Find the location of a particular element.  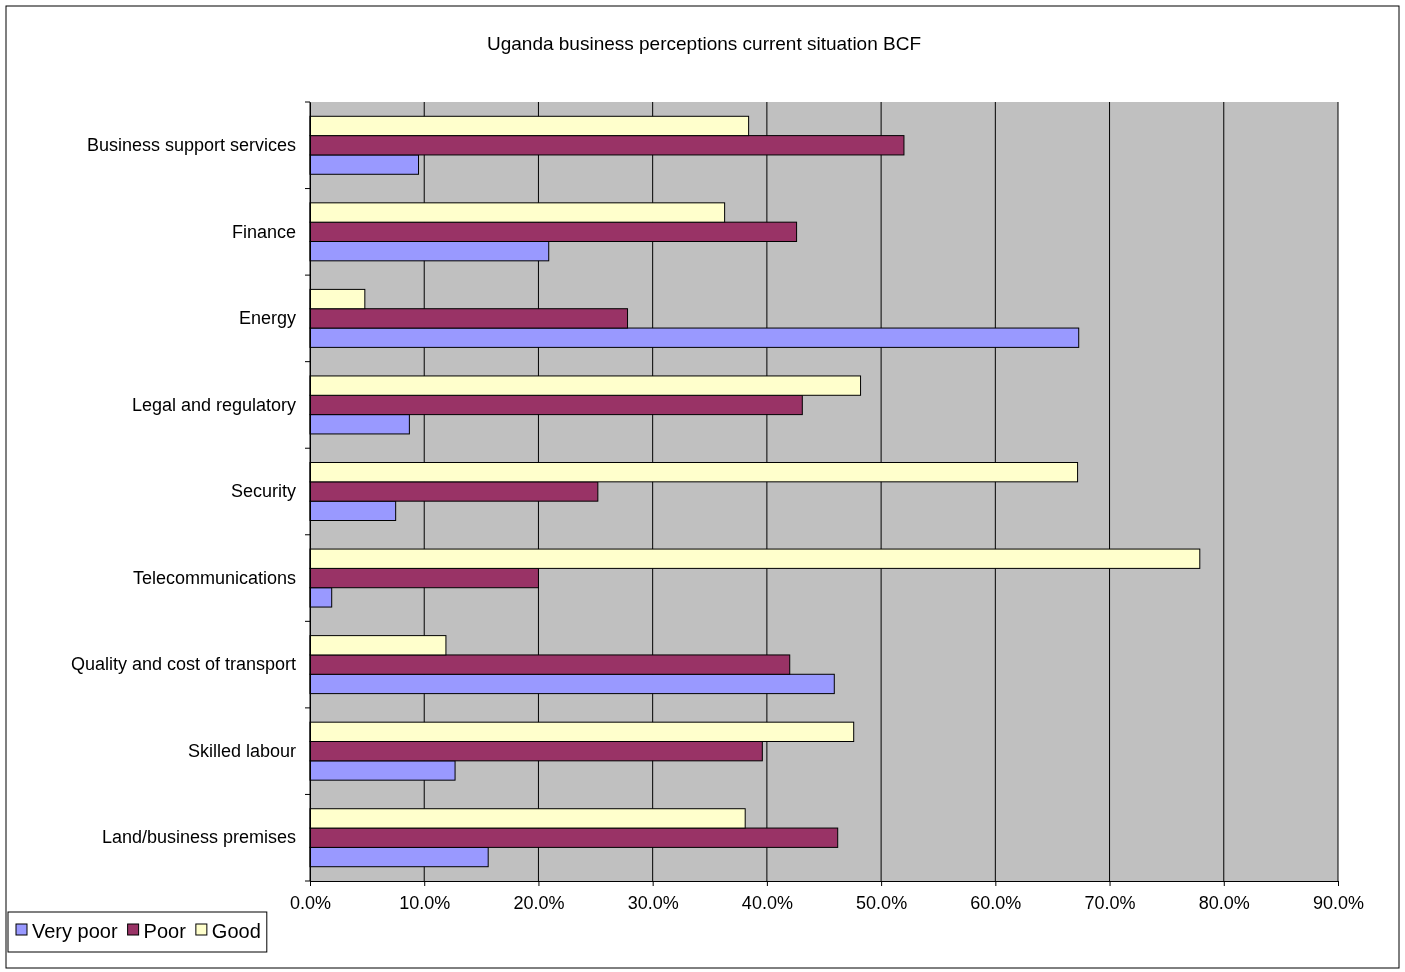

x-tick-label: 80.0% is located at coordinates (1224, 902).